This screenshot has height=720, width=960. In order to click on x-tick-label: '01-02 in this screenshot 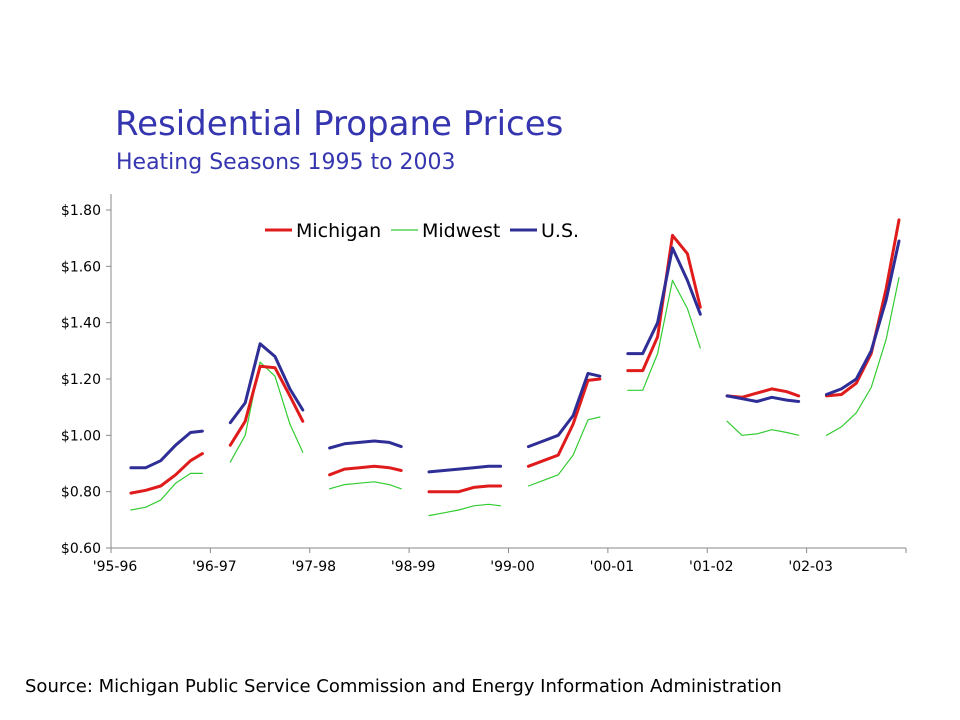, I will do `click(711, 567)`.